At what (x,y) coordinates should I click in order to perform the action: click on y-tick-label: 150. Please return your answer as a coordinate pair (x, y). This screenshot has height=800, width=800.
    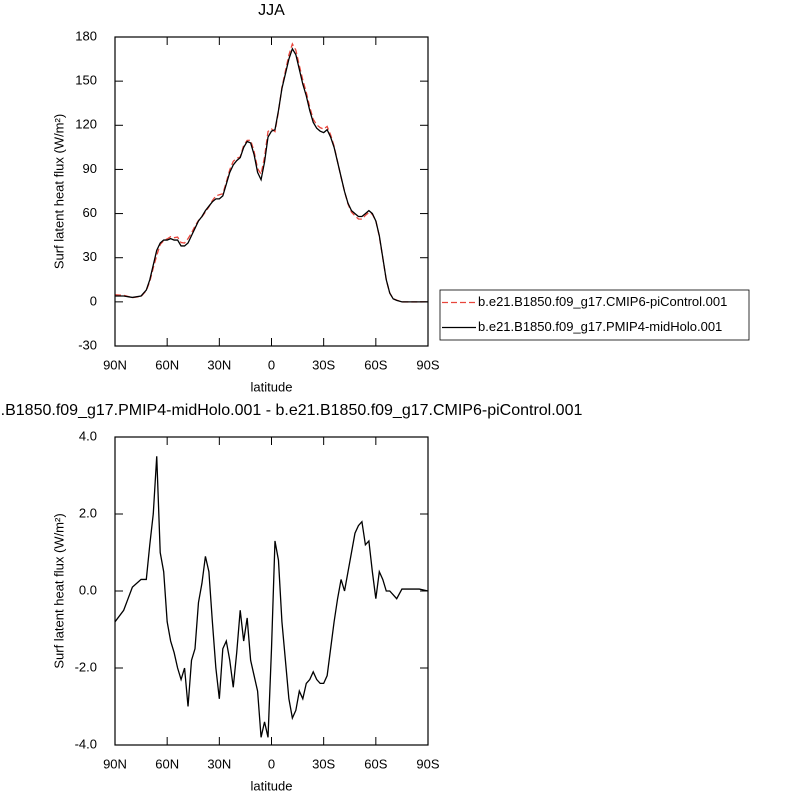
    Looking at the image, I should click on (86, 80).